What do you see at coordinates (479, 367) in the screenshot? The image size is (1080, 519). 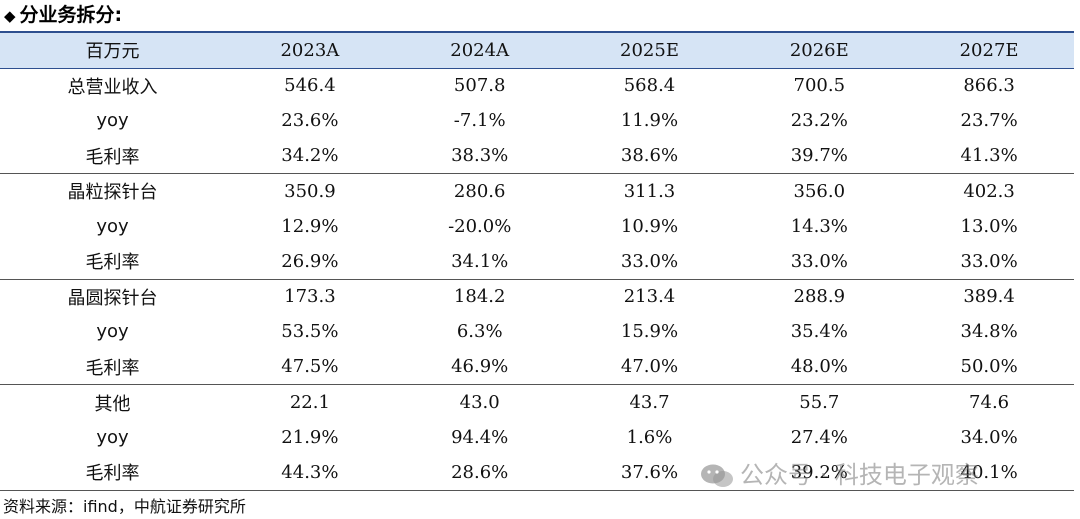 I see `table-cell: 46.9%` at bounding box center [479, 367].